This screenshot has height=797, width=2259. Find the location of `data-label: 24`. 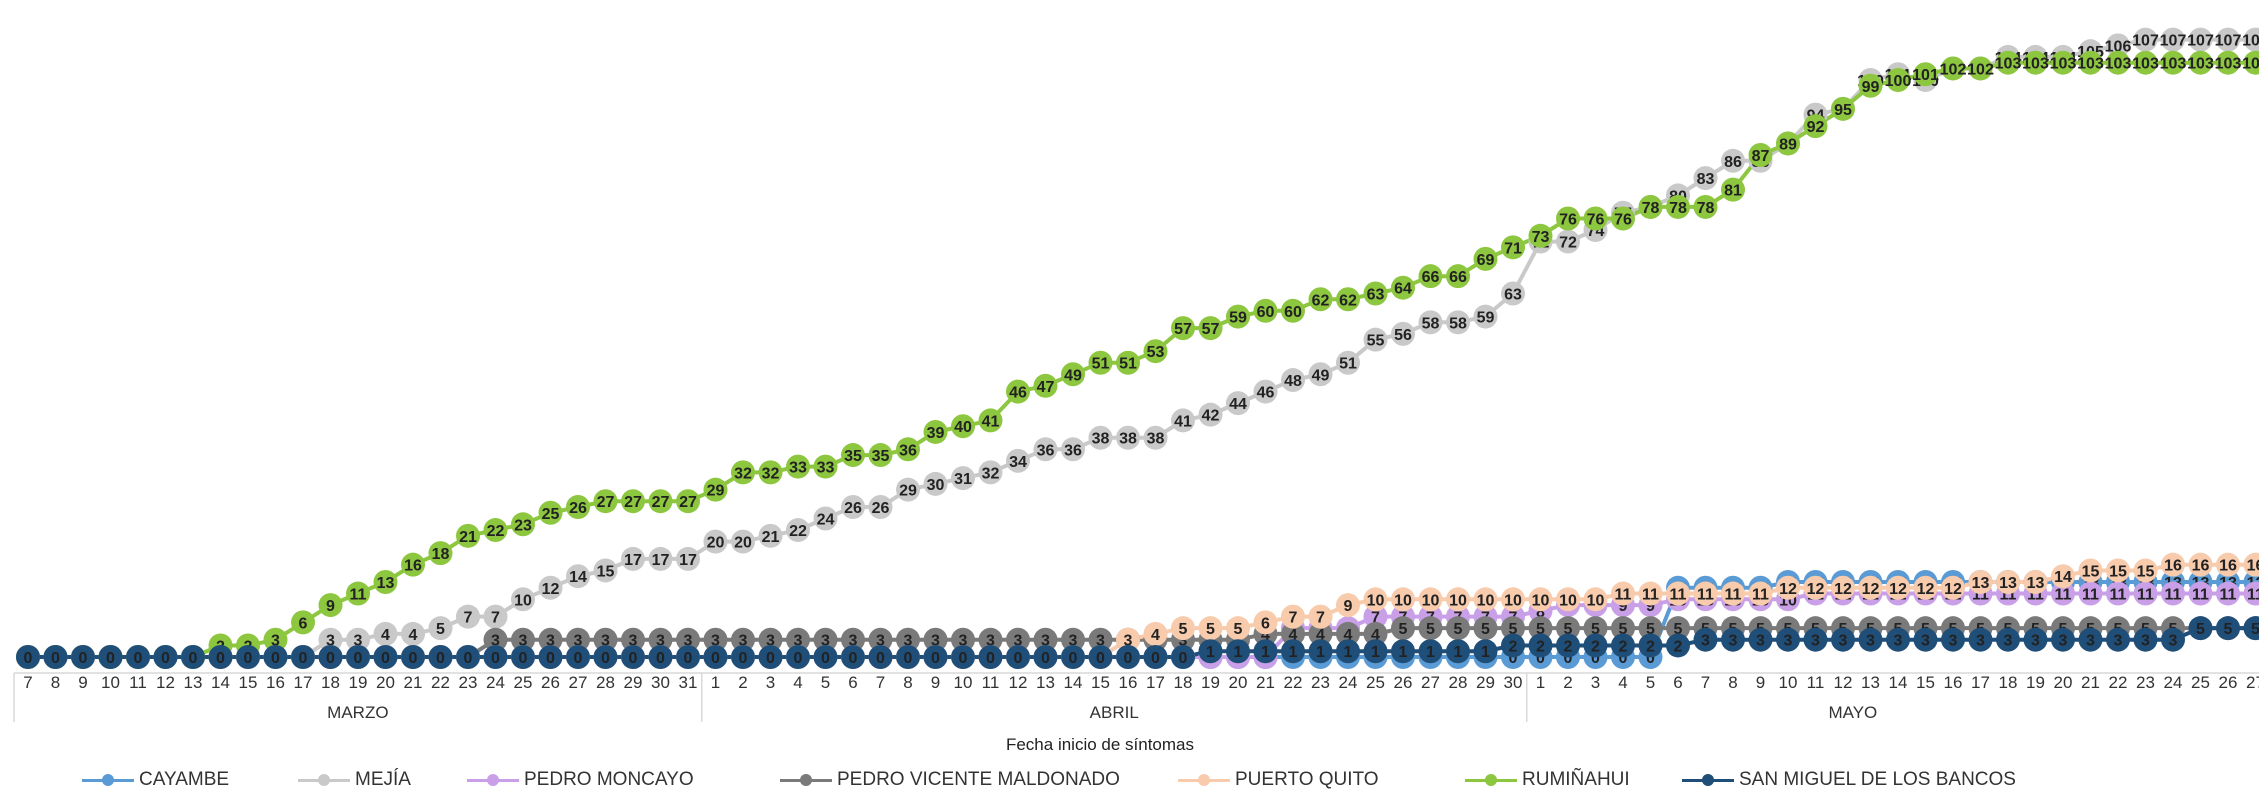

data-label: 24 is located at coordinates (826, 520).